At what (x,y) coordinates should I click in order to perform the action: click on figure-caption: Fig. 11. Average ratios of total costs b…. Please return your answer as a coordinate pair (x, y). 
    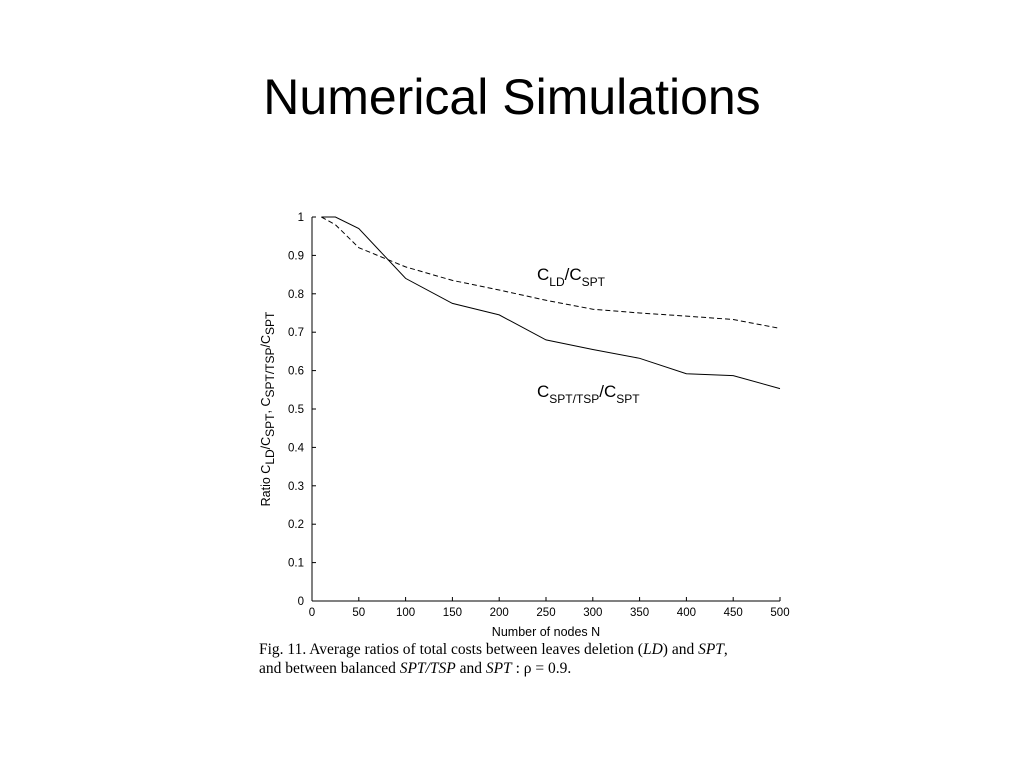
    Looking at the image, I should click on (529, 659).